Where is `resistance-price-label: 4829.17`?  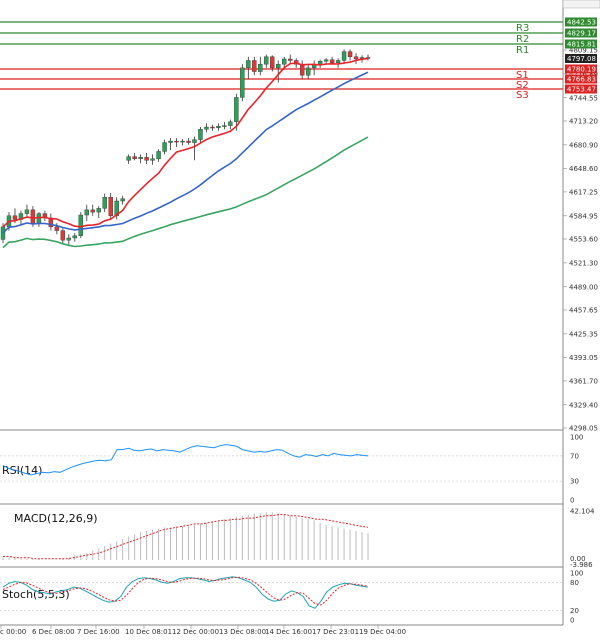 resistance-price-label: 4829.17 is located at coordinates (581, 34).